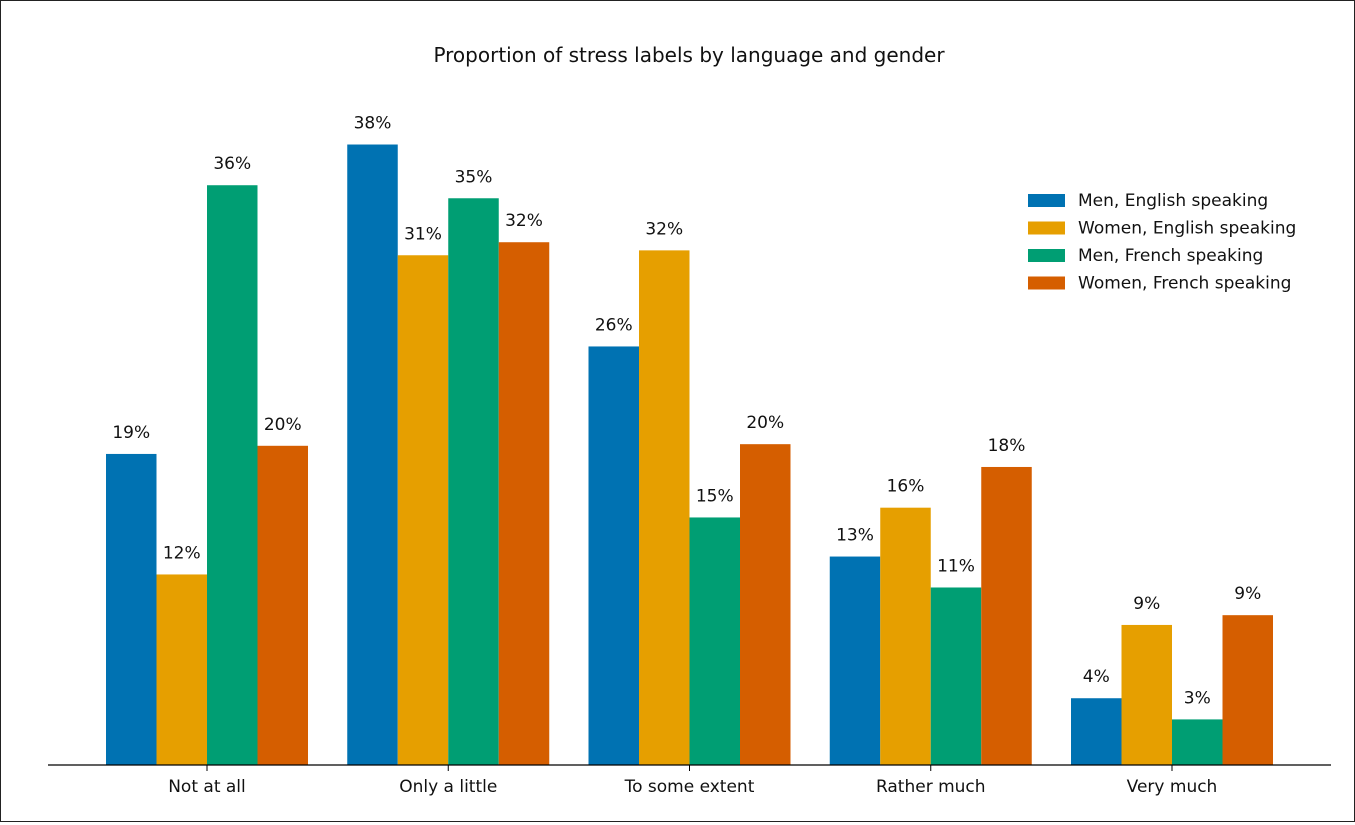 The width and height of the screenshot is (1355, 825). I want to click on value-label-rather-much-men-english-speaking: 13%, so click(855, 536).